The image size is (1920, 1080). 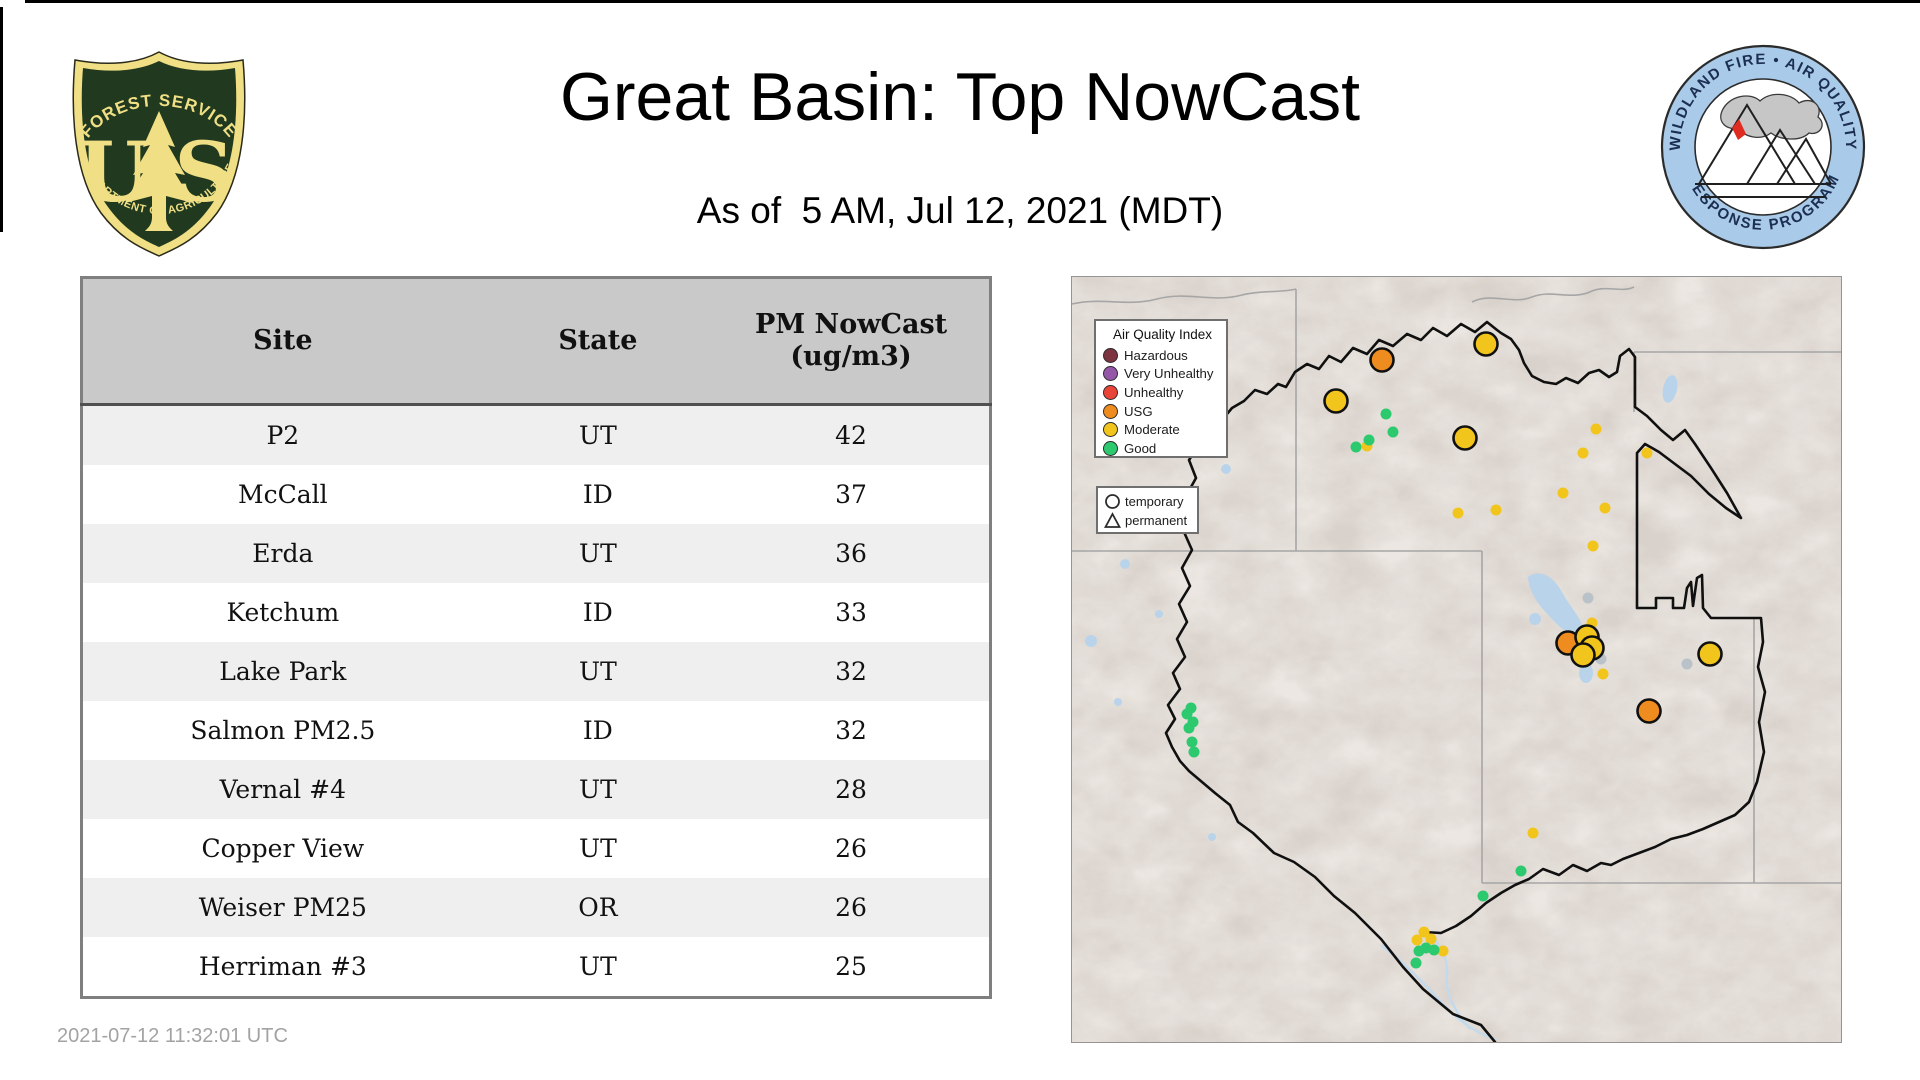 I want to click on pm-value-cell: 36, so click(x=852, y=553).